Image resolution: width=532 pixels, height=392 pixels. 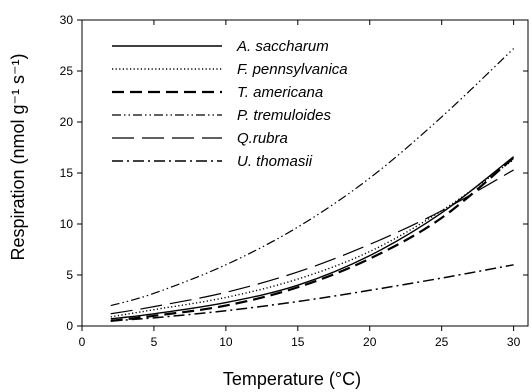 What do you see at coordinates (18, 156) in the screenshot?
I see `y-axis-title: Respiration (nmol g⁻¹ s⁻¹)` at bounding box center [18, 156].